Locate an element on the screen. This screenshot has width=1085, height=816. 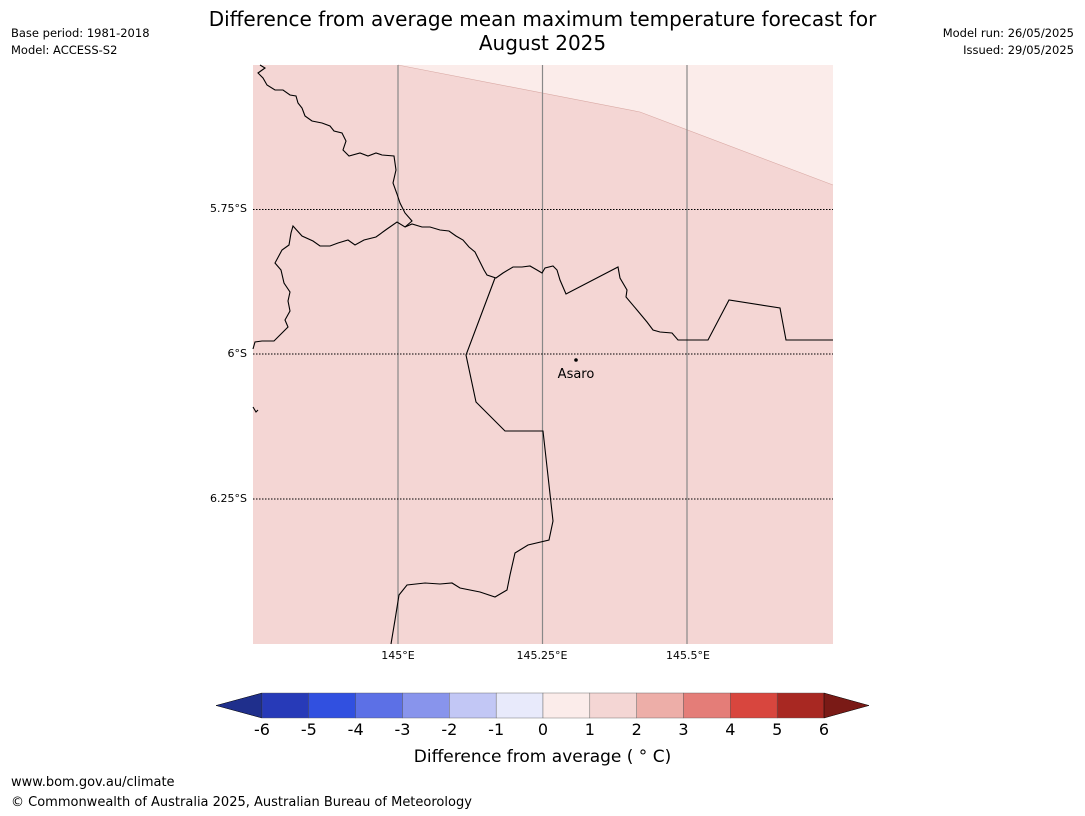
lon-label-145: 145°E is located at coordinates (398, 655).